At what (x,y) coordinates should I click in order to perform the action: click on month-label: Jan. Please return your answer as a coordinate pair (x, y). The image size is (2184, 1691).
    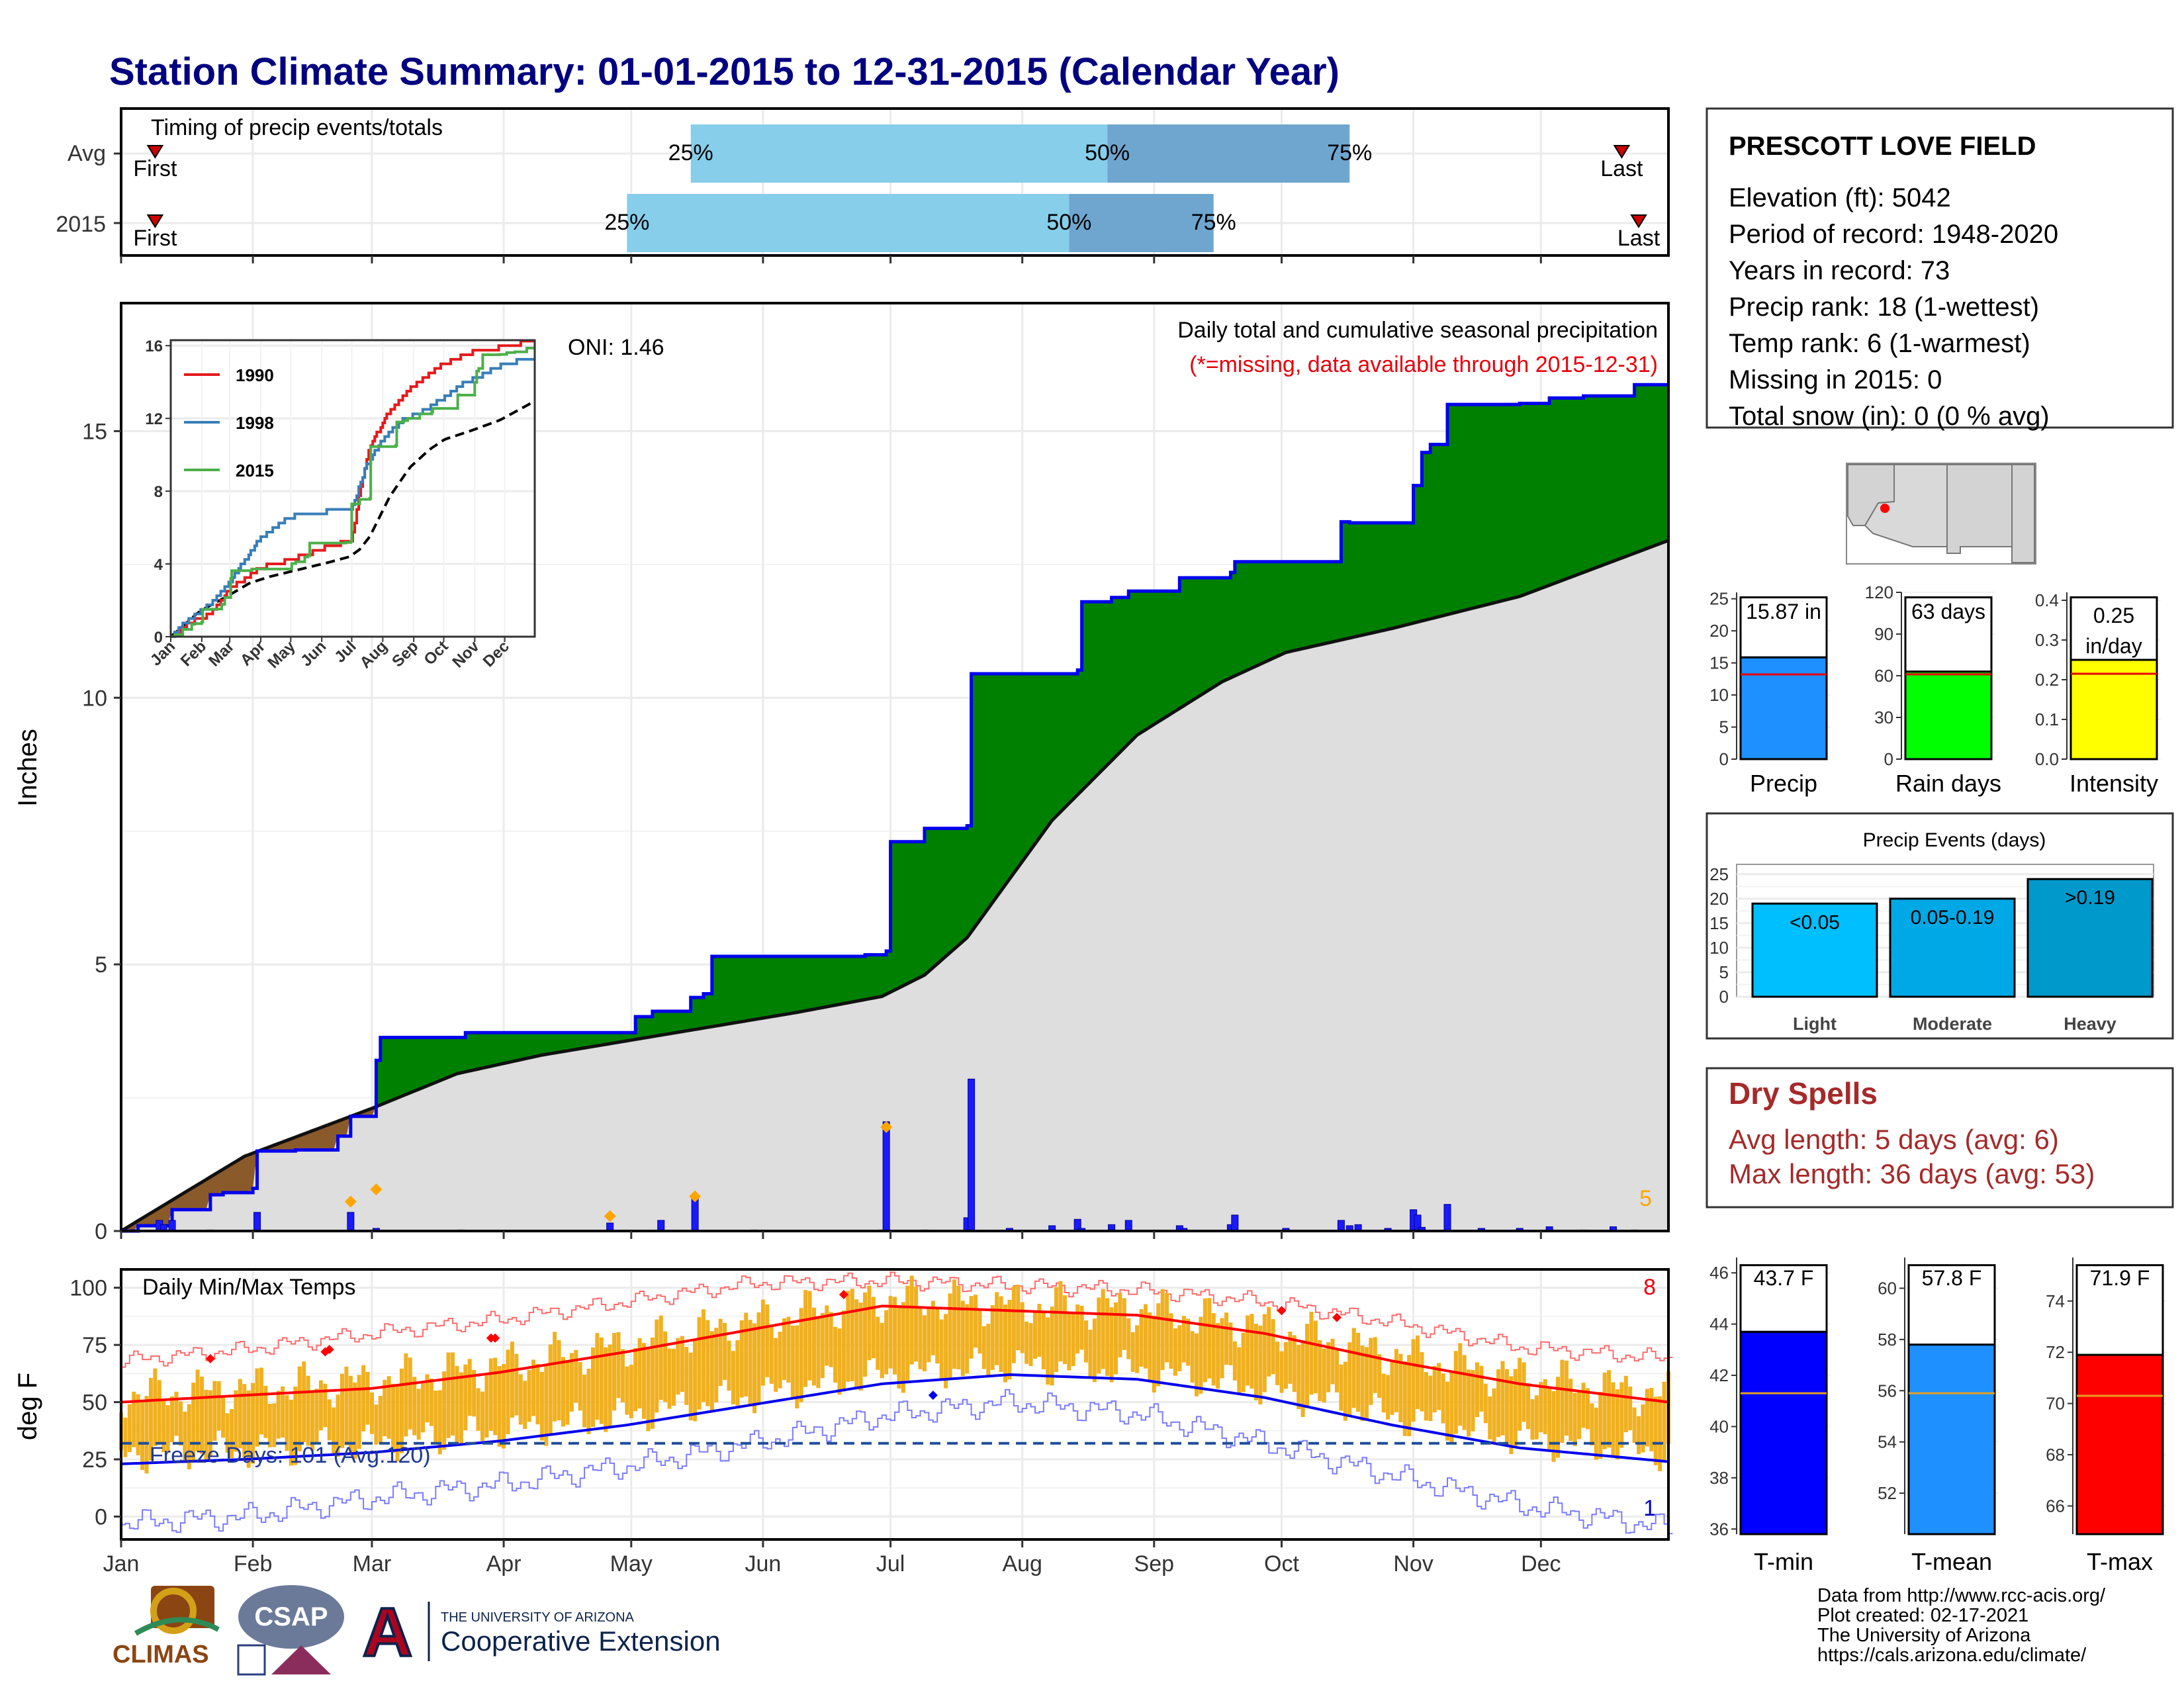
    Looking at the image, I should click on (121, 1564).